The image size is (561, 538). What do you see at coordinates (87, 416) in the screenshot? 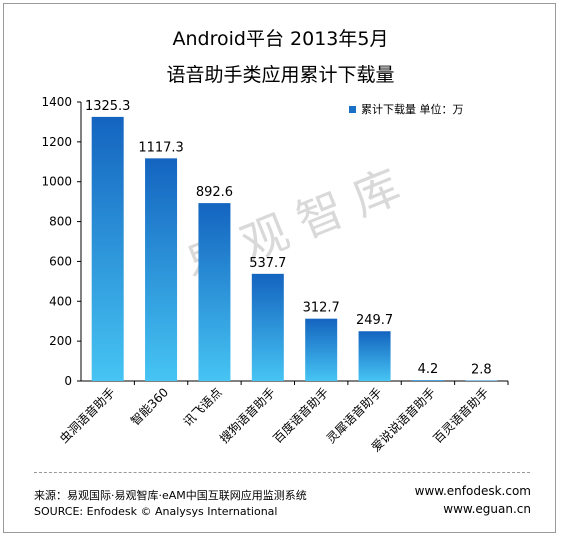
I see `x-tick-label: 虫洞语音助手` at bounding box center [87, 416].